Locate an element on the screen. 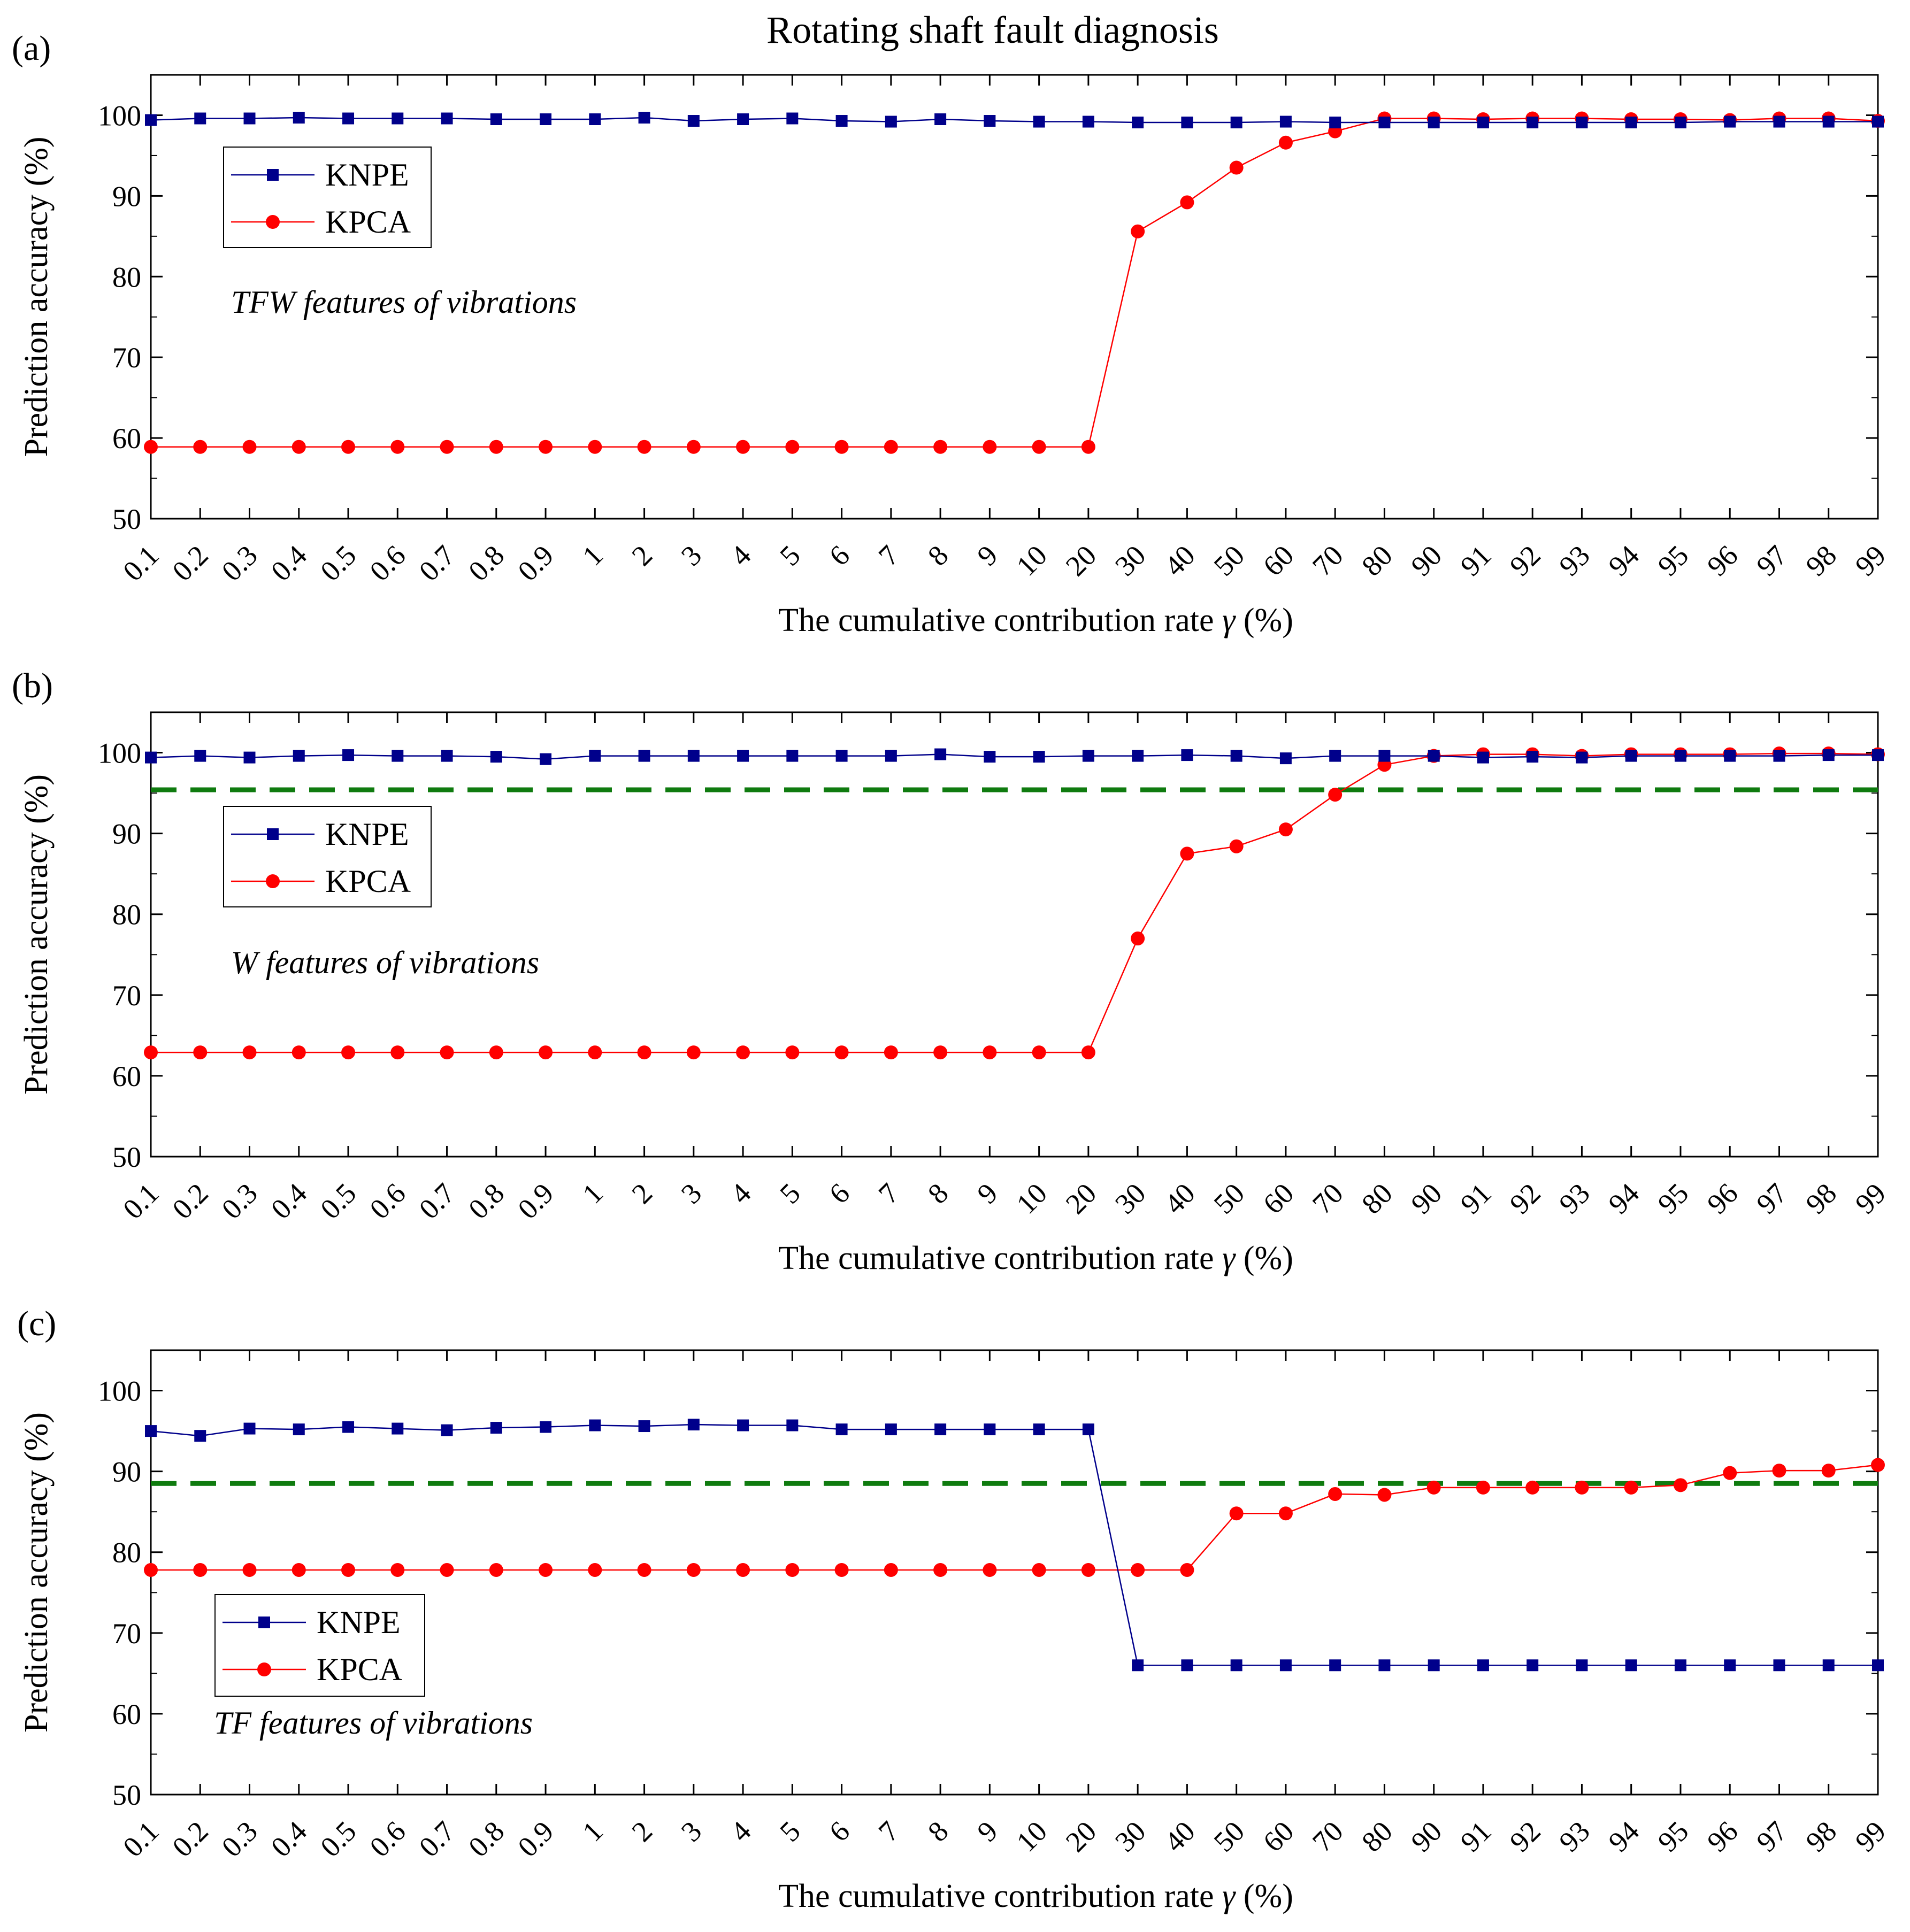  x-tick-label: 6 is located at coordinates (839, 555).